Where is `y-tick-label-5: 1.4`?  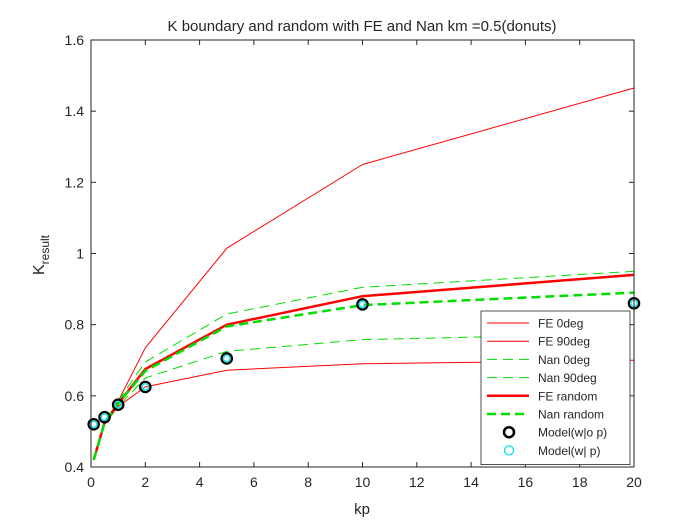
y-tick-label-5: 1.4 is located at coordinates (75, 111).